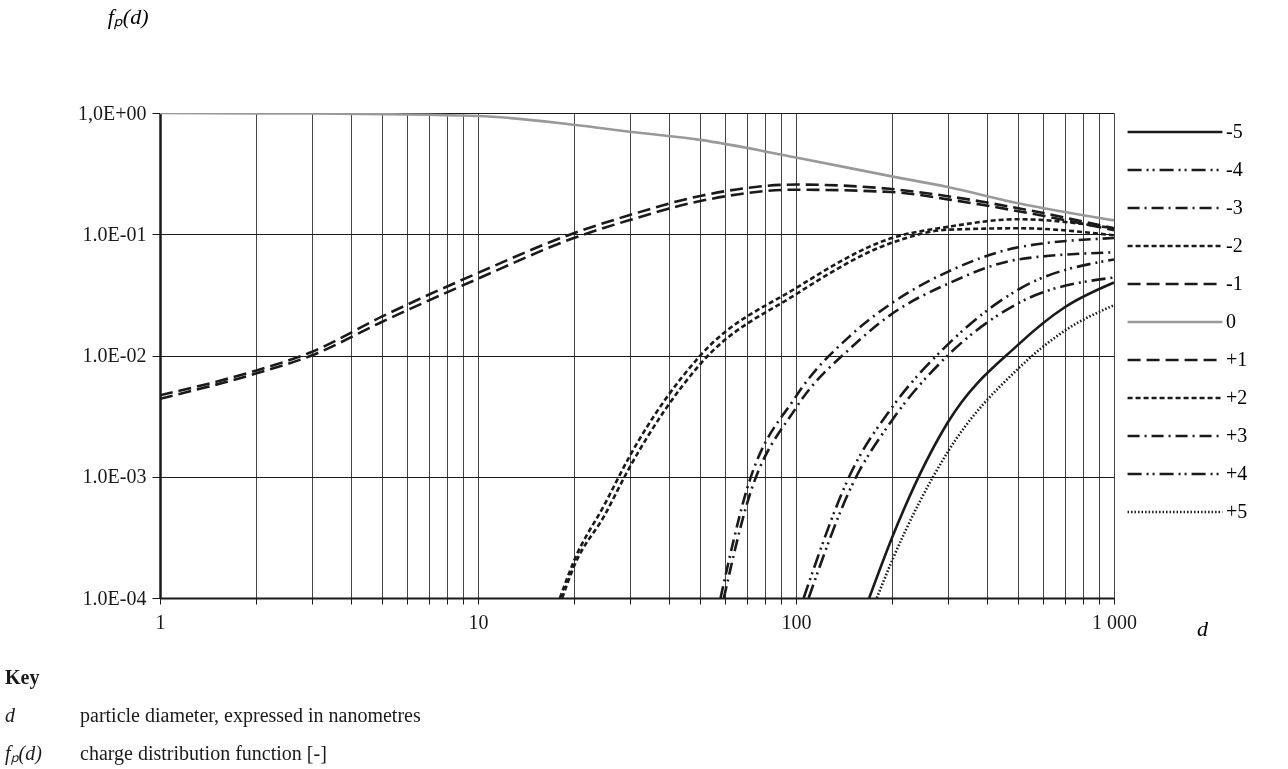  I want to click on y-tick-label: 1.0E-01, so click(114, 233).